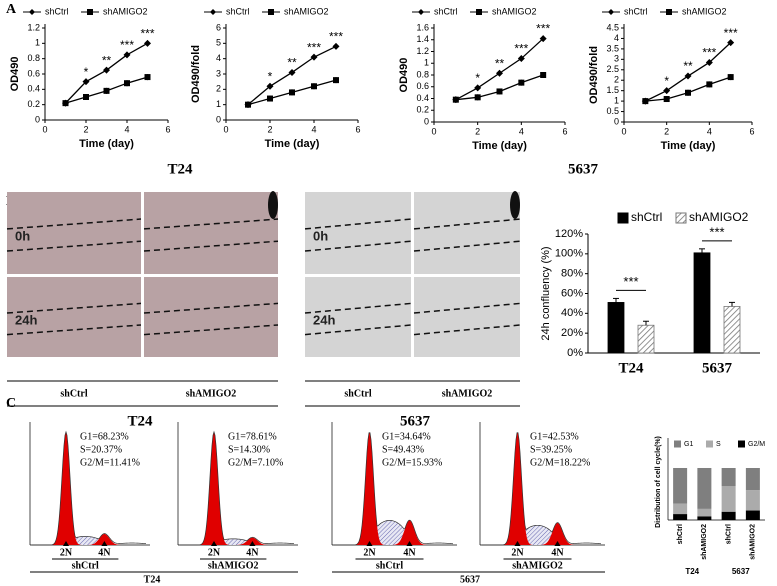 The image size is (777, 586). Describe the element at coordinates (546, 293) in the screenshot. I see `y-axis-label: 24h confluency (%)` at that location.